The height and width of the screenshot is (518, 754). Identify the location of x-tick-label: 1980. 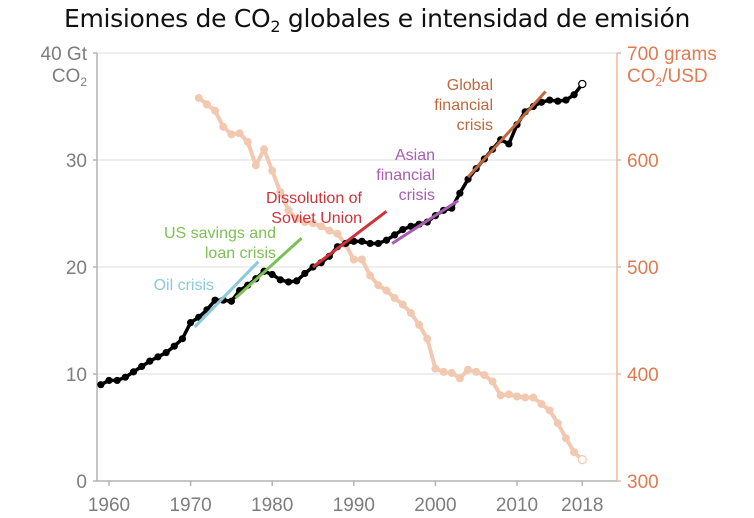
(272, 505).